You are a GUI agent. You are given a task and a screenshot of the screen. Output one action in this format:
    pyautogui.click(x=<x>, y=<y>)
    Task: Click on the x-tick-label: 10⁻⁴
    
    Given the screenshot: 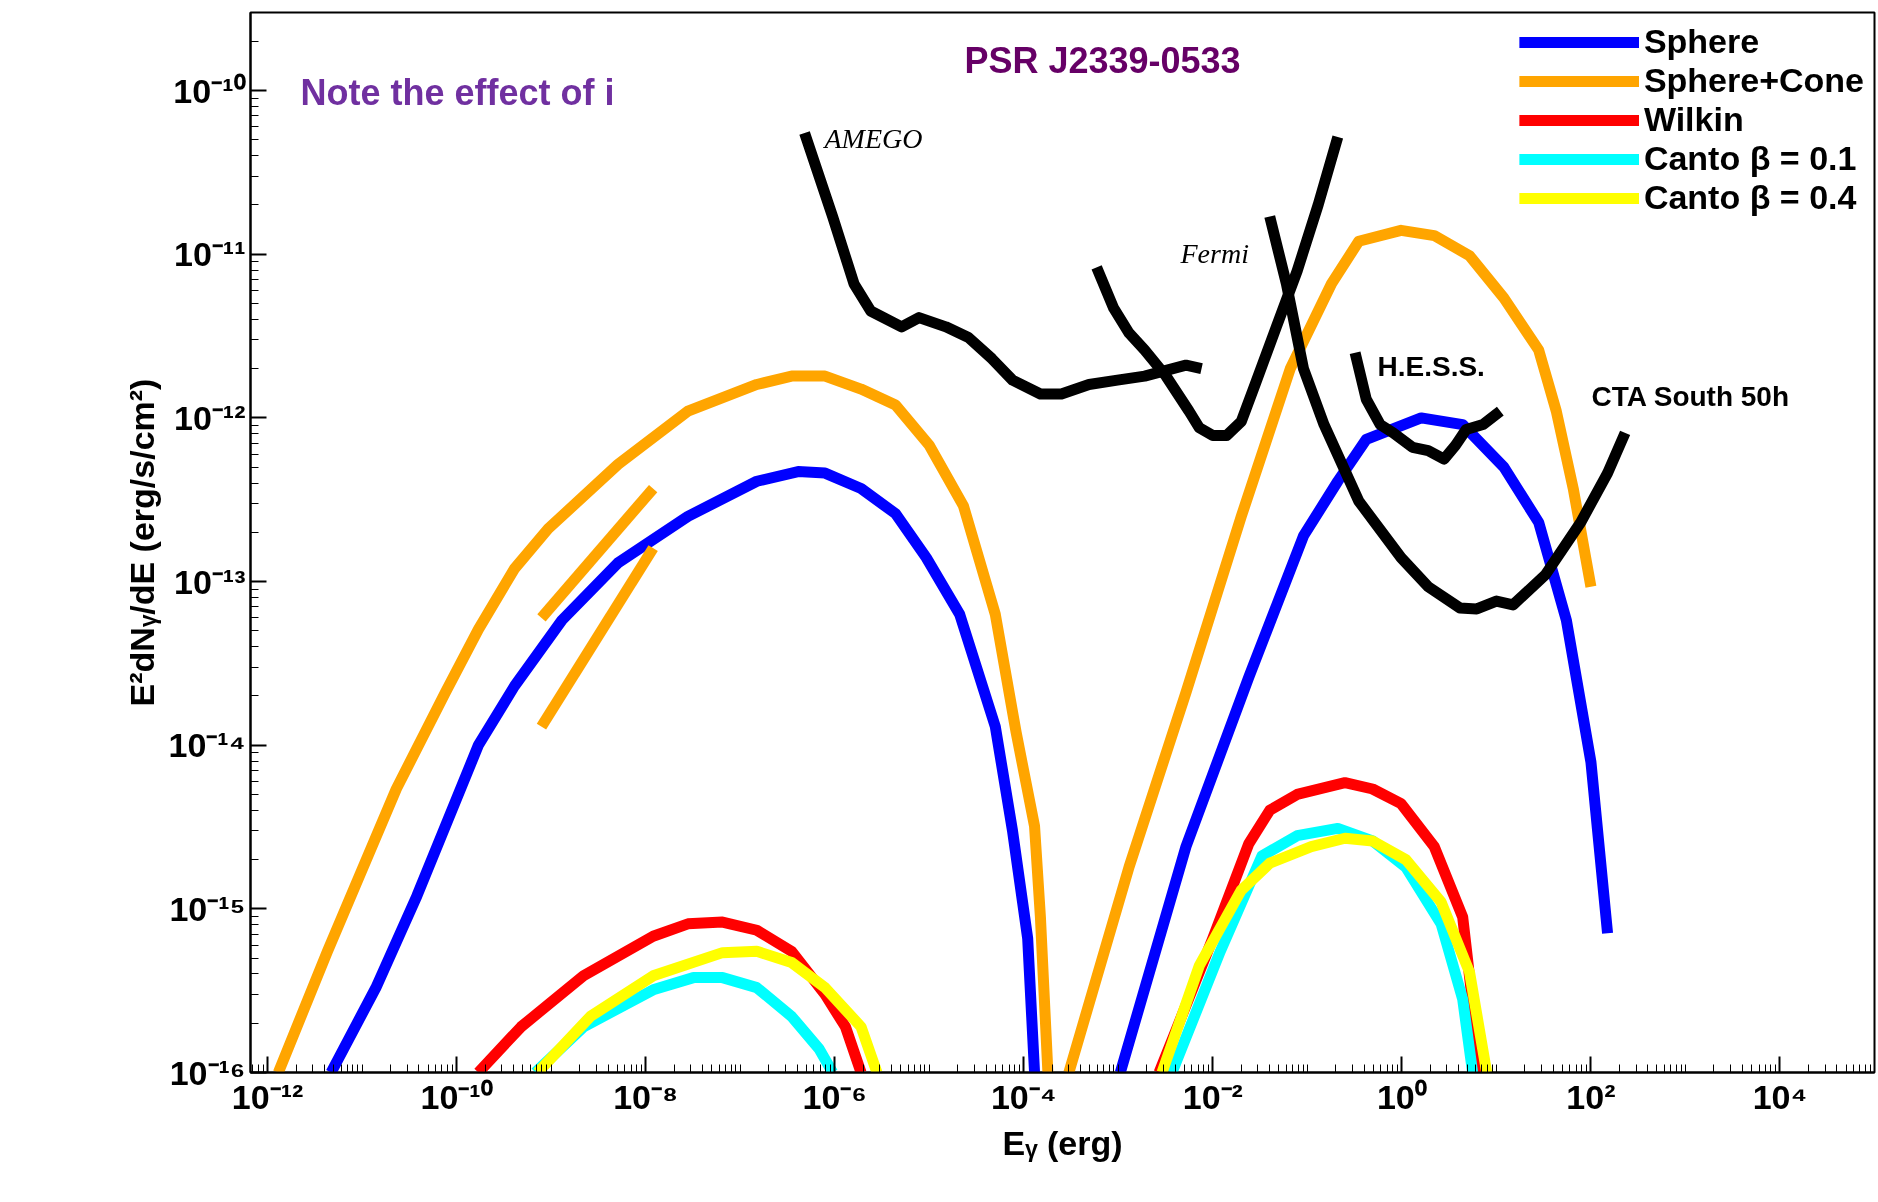 What is the action you would take?
    pyautogui.click(x=1023, y=1096)
    